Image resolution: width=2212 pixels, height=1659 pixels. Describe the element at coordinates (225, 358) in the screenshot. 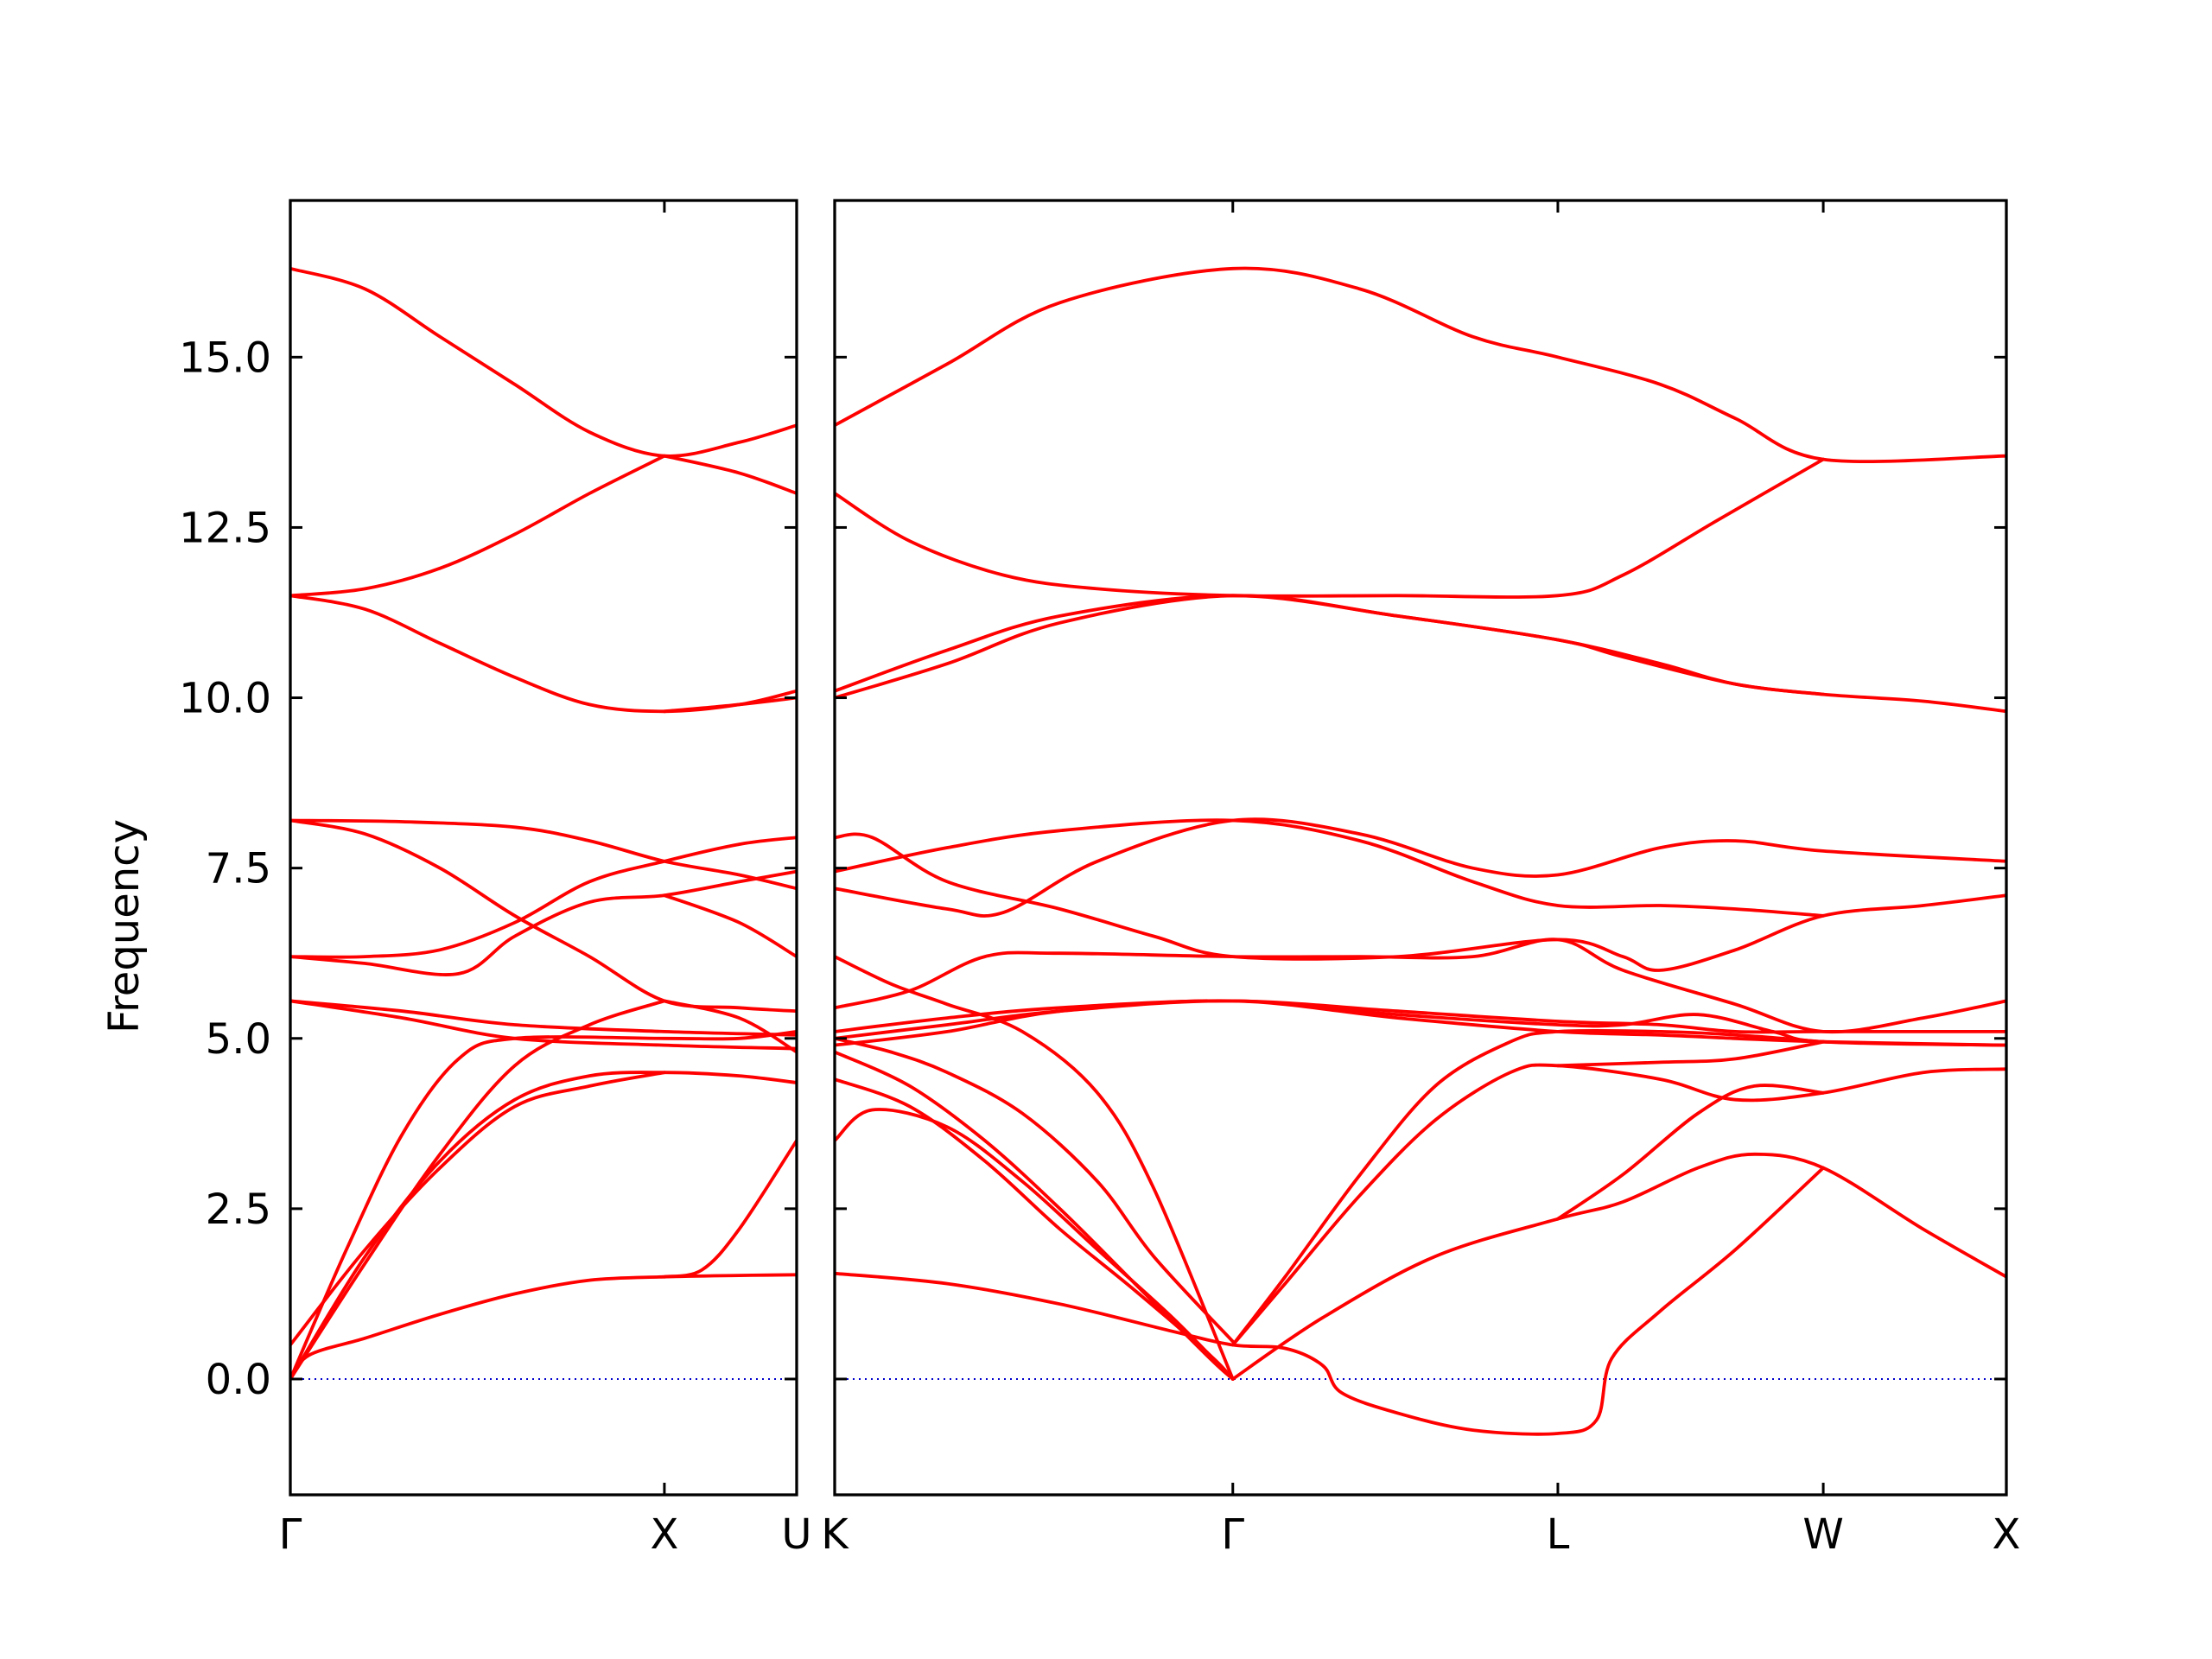

I see `y-tick-label: 15.0` at that location.